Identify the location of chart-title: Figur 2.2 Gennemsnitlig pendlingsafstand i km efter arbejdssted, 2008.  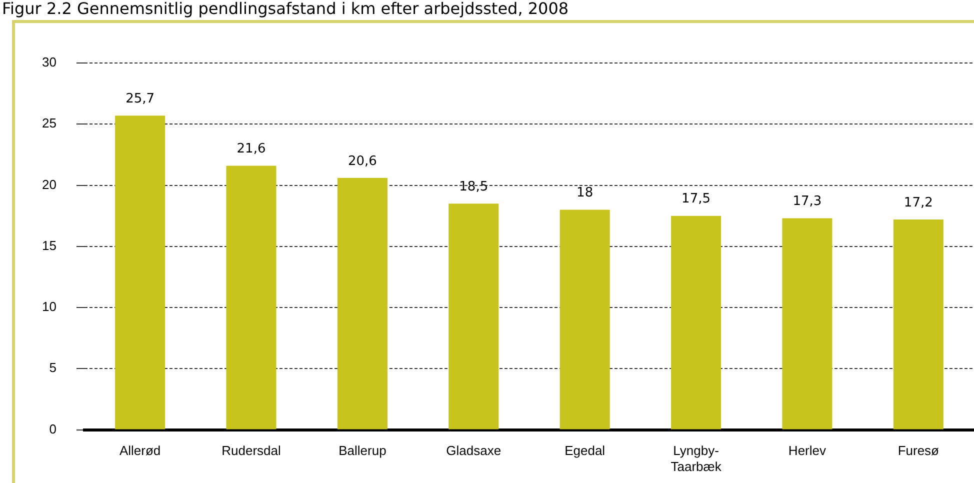
(285, 10).